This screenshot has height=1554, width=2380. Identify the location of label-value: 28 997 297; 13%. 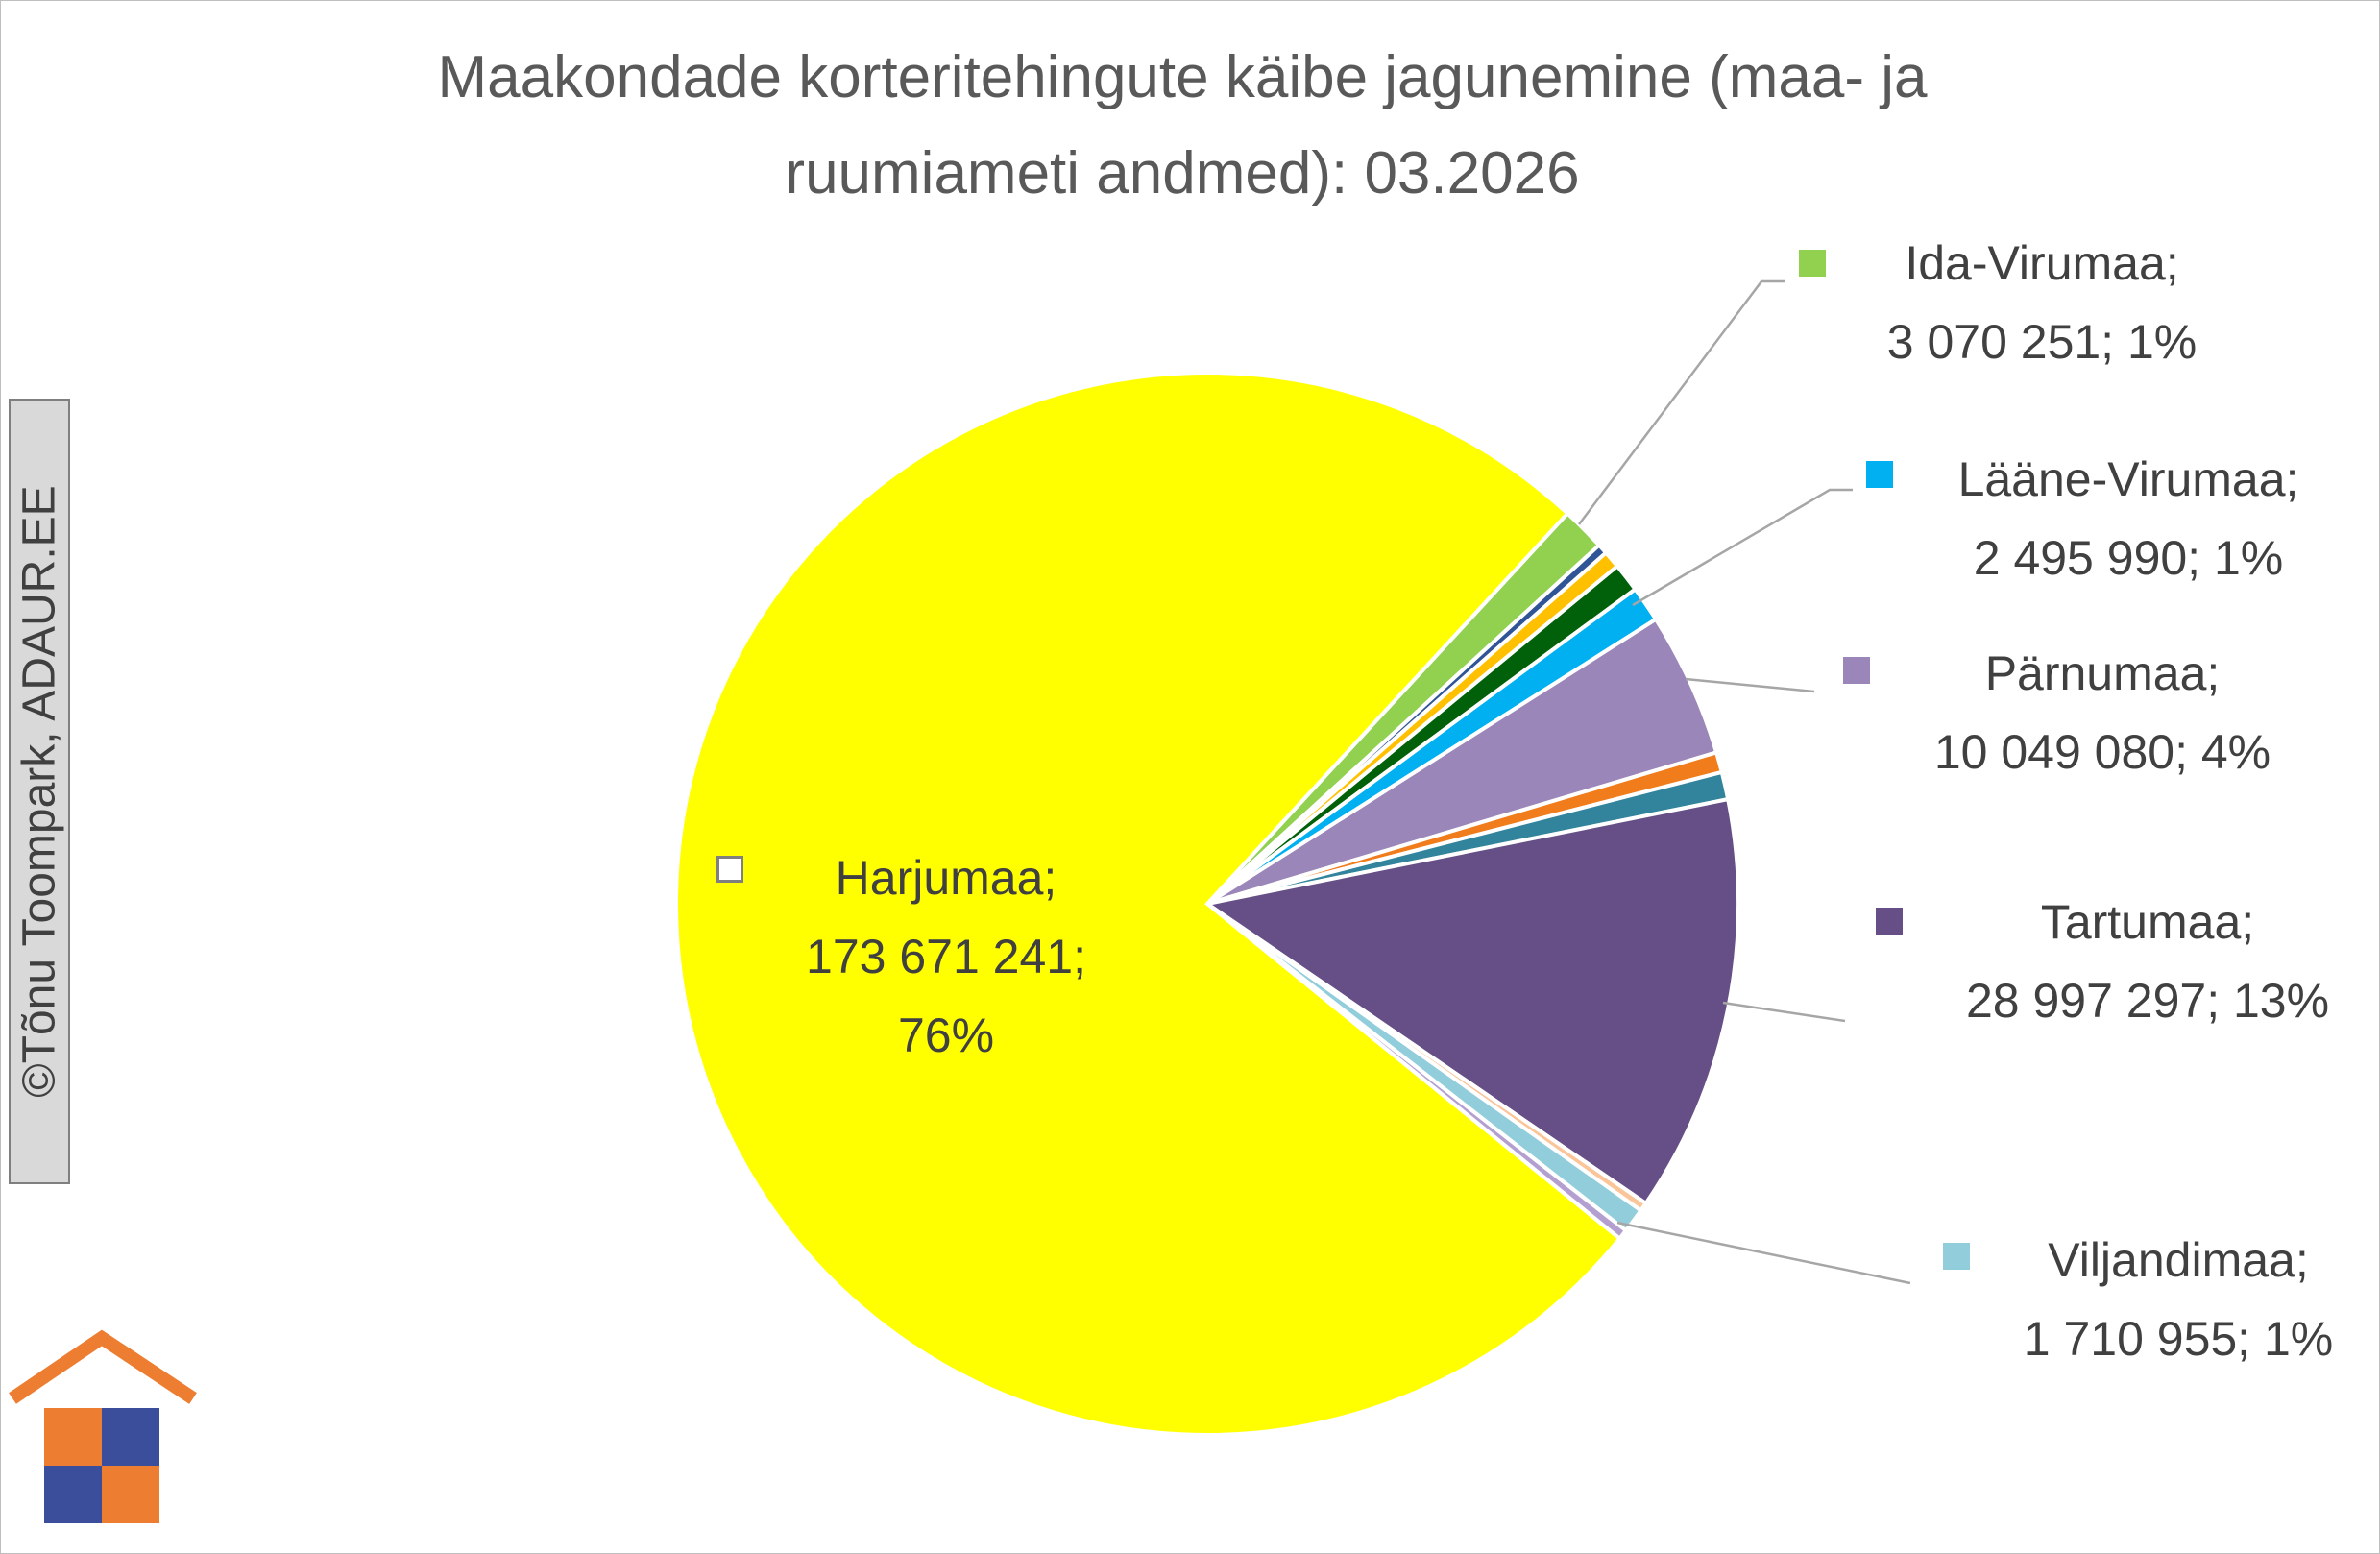
(2148, 1001).